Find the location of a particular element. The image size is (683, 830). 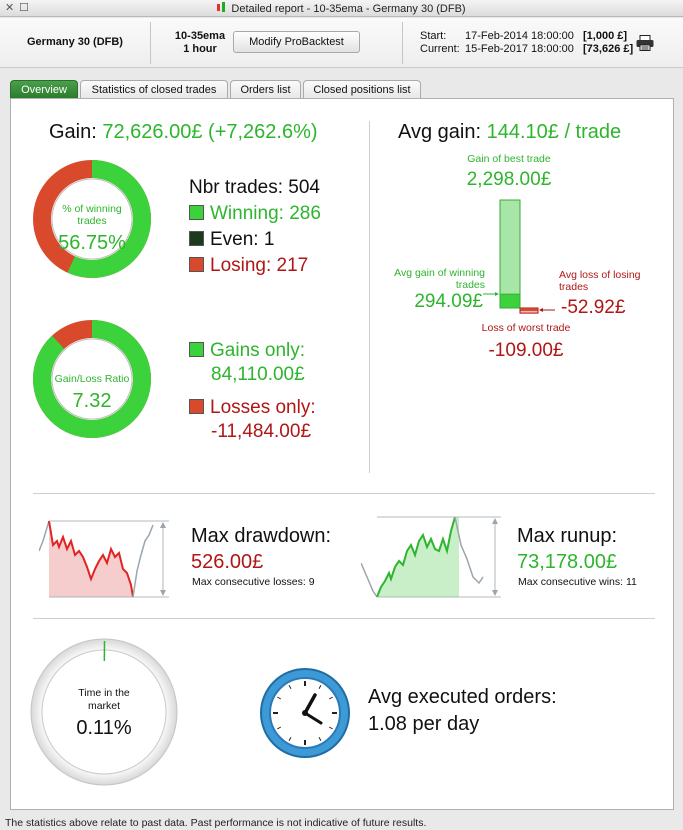

runup-chart is located at coordinates (431, 557).